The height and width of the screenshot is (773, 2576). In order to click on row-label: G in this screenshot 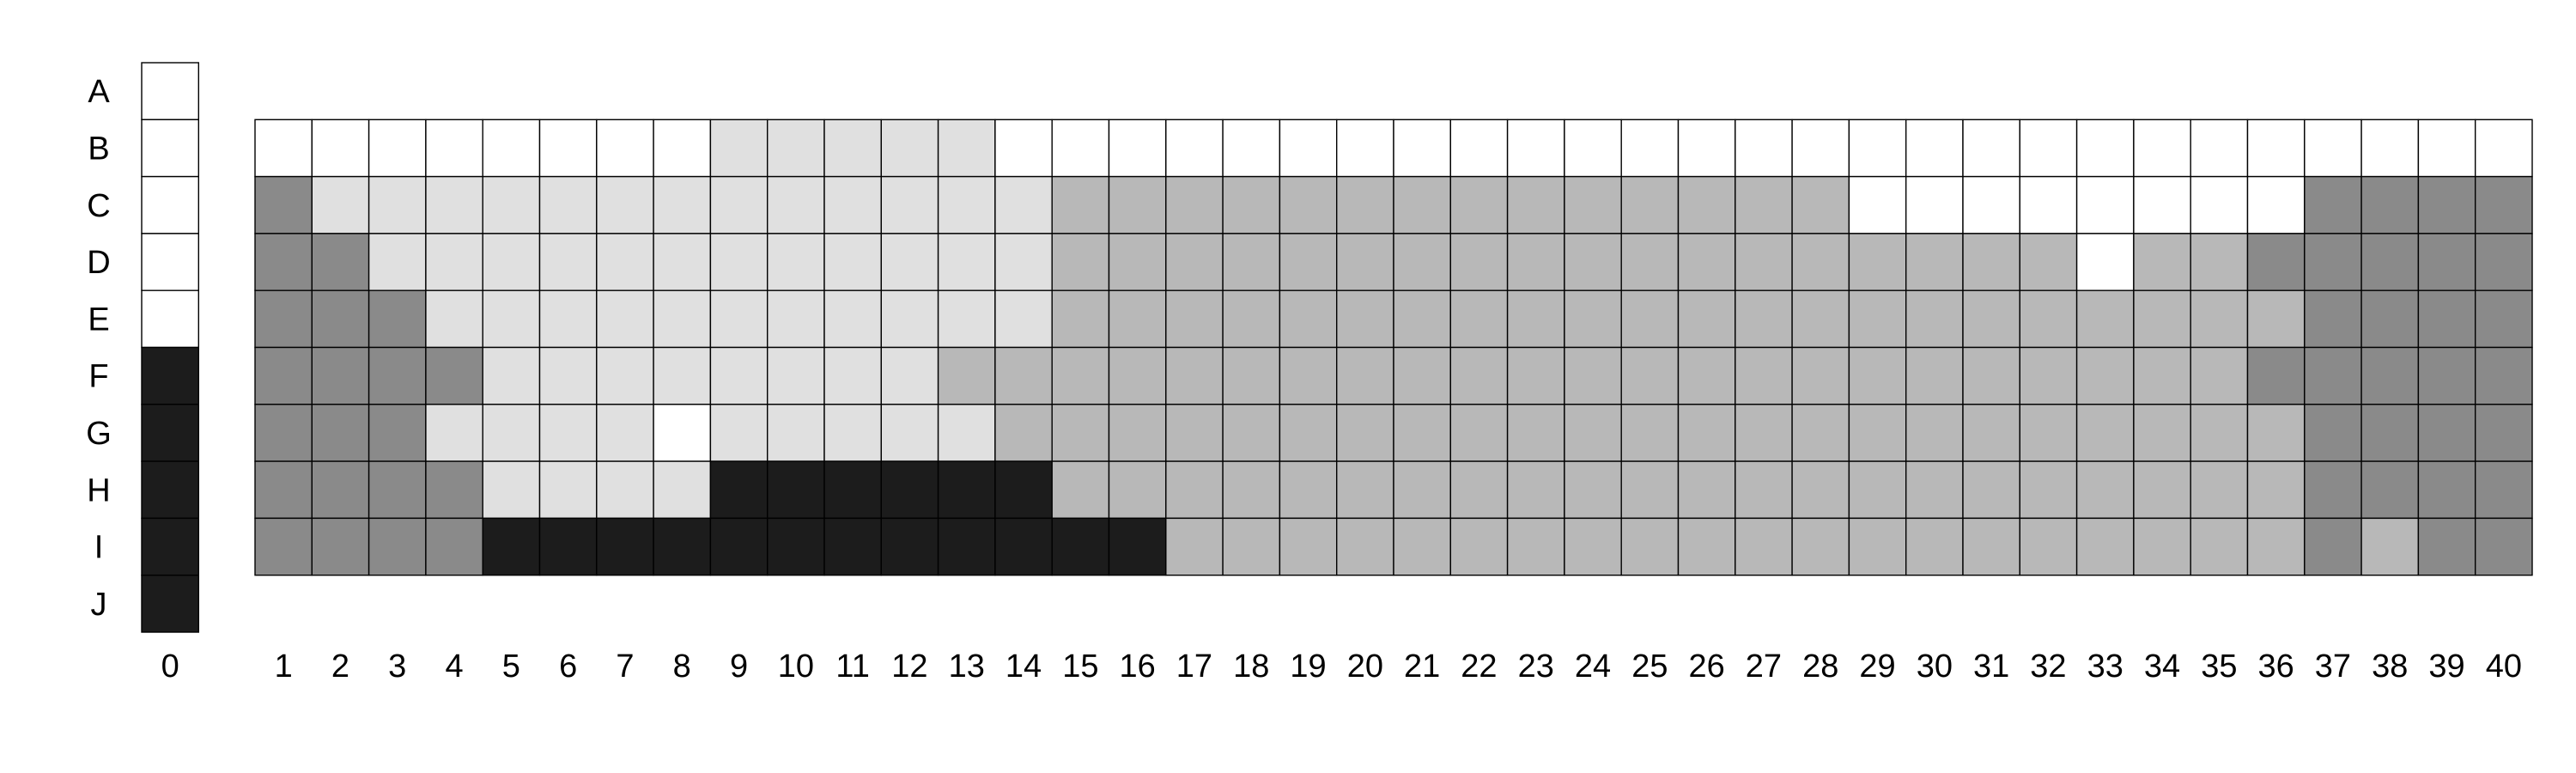, I will do `click(99, 434)`.